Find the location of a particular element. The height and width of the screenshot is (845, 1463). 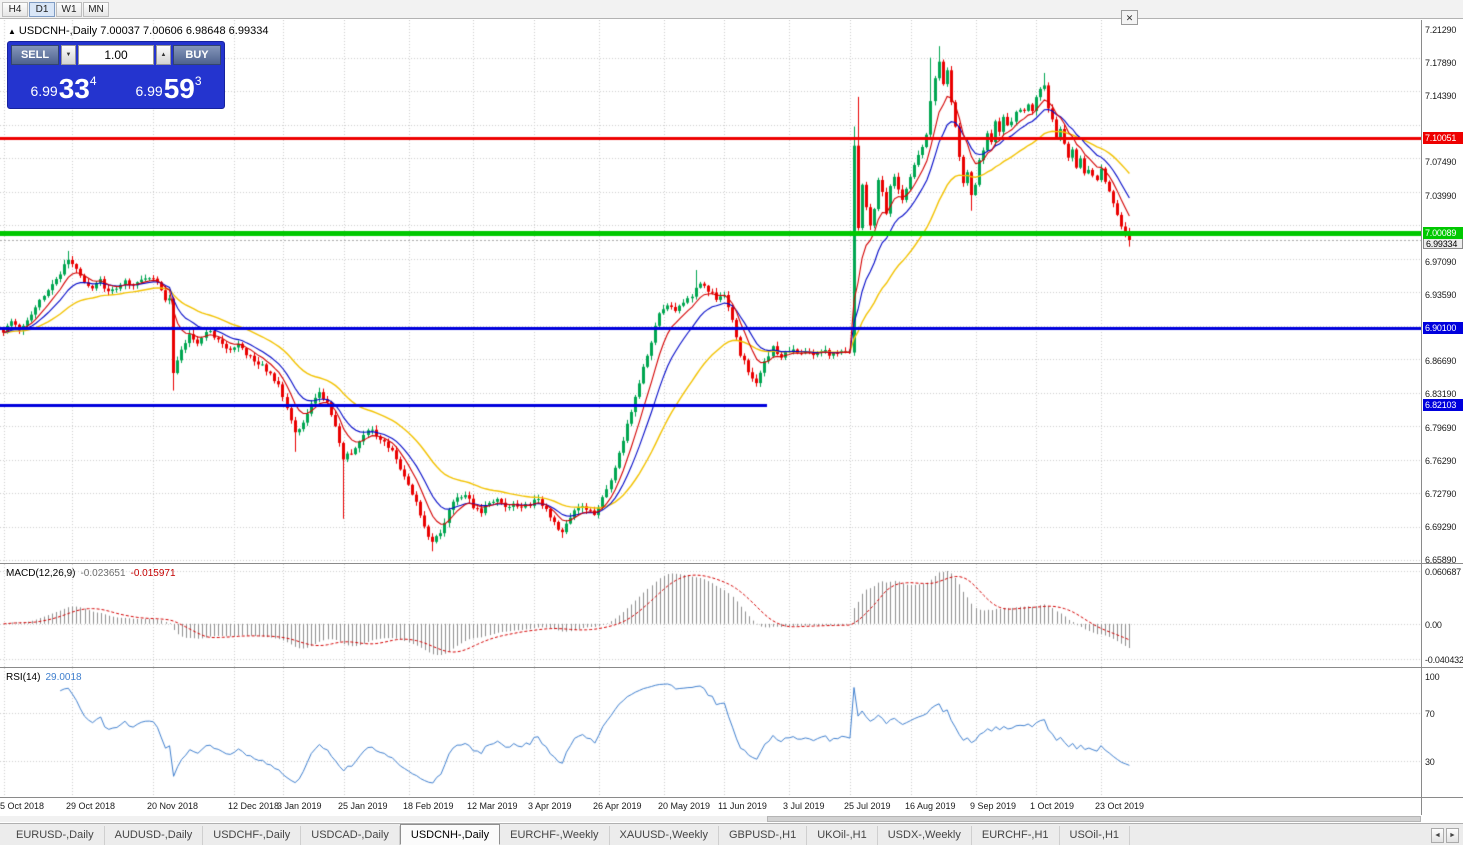

timeframe-button-mn: MN is located at coordinates (96, 9).